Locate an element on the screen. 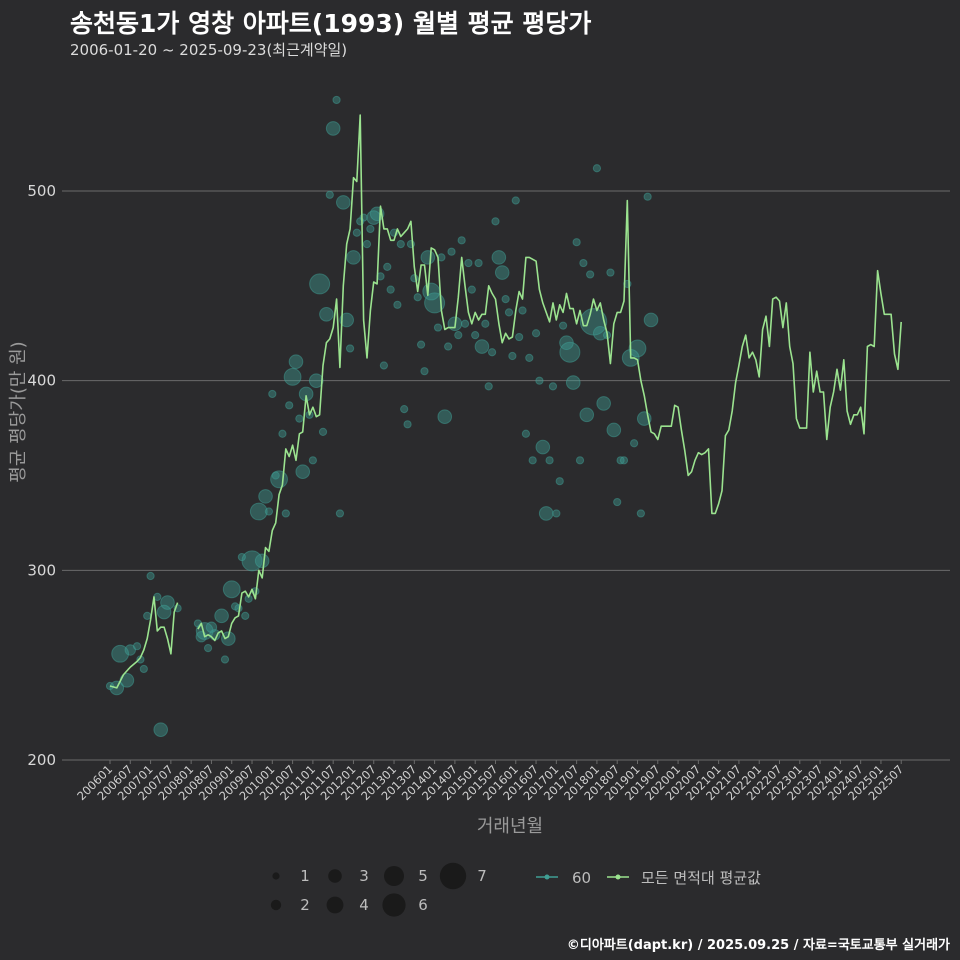 This screenshot has height=960, width=960. x-axis-label: 거래년월 is located at coordinates (510, 826).